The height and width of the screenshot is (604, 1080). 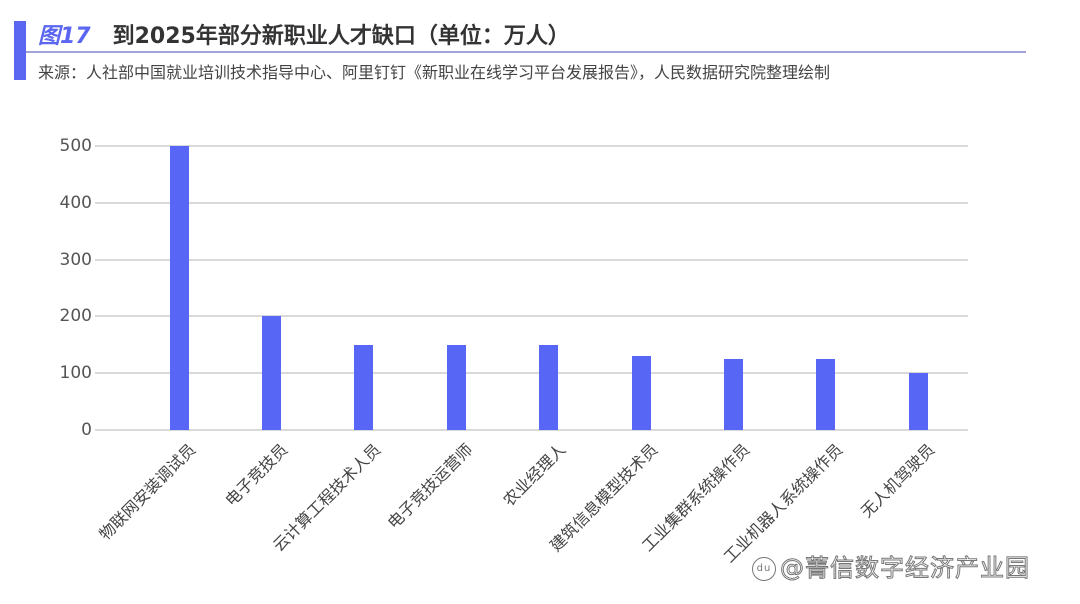 I want to click on chart-title: 图17 到2025年部分新职业人才缺口（单位：万人）, so click(x=304, y=34).